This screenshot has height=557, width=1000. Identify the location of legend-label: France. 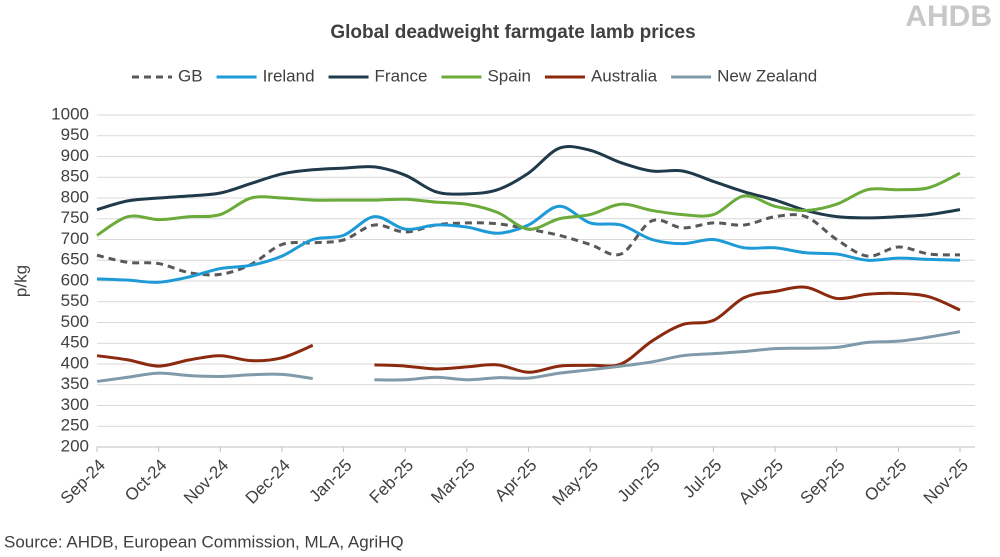
(401, 75).